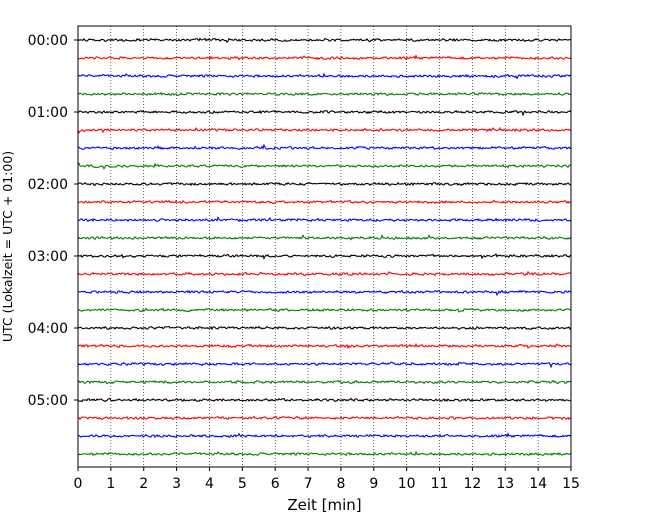 This screenshot has width=650, height=520. Describe the element at coordinates (176, 484) in the screenshot. I see `x-tick-label: 3` at that location.